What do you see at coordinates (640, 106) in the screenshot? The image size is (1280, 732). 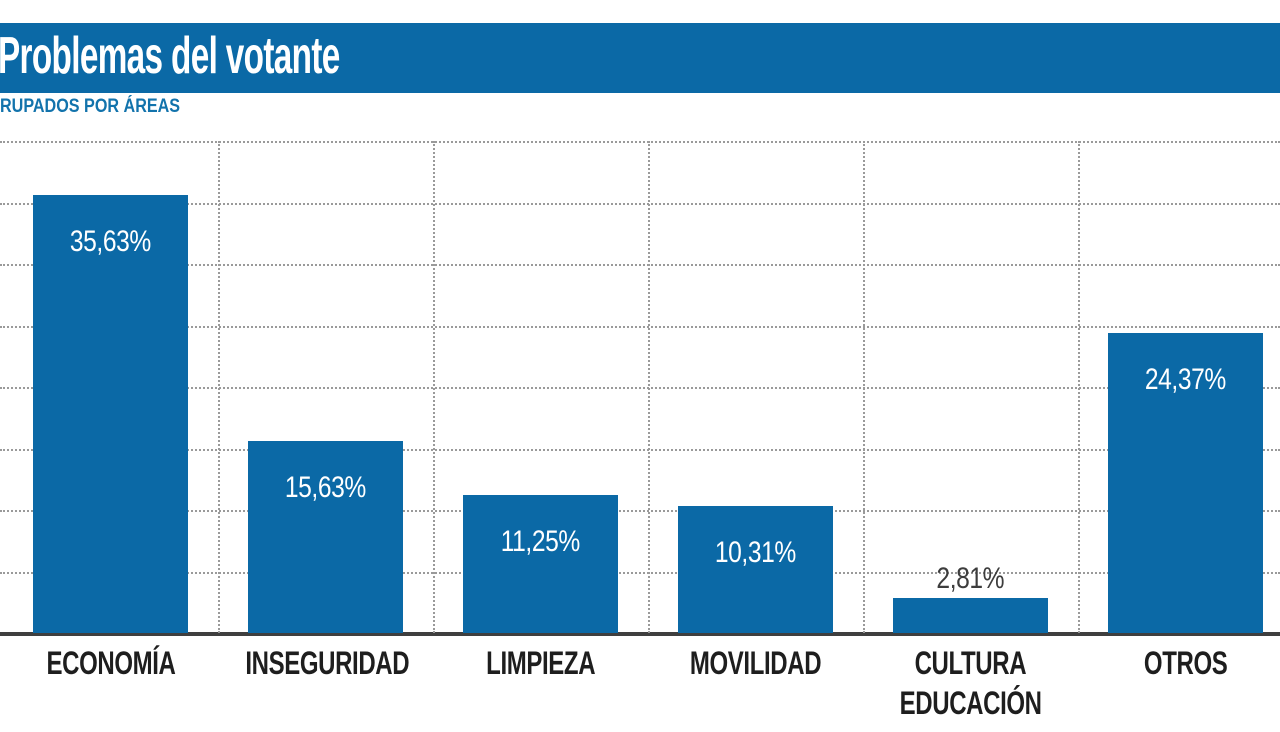 I see `subtitle-row: RUPADOS POR ÁREAS` at bounding box center [640, 106].